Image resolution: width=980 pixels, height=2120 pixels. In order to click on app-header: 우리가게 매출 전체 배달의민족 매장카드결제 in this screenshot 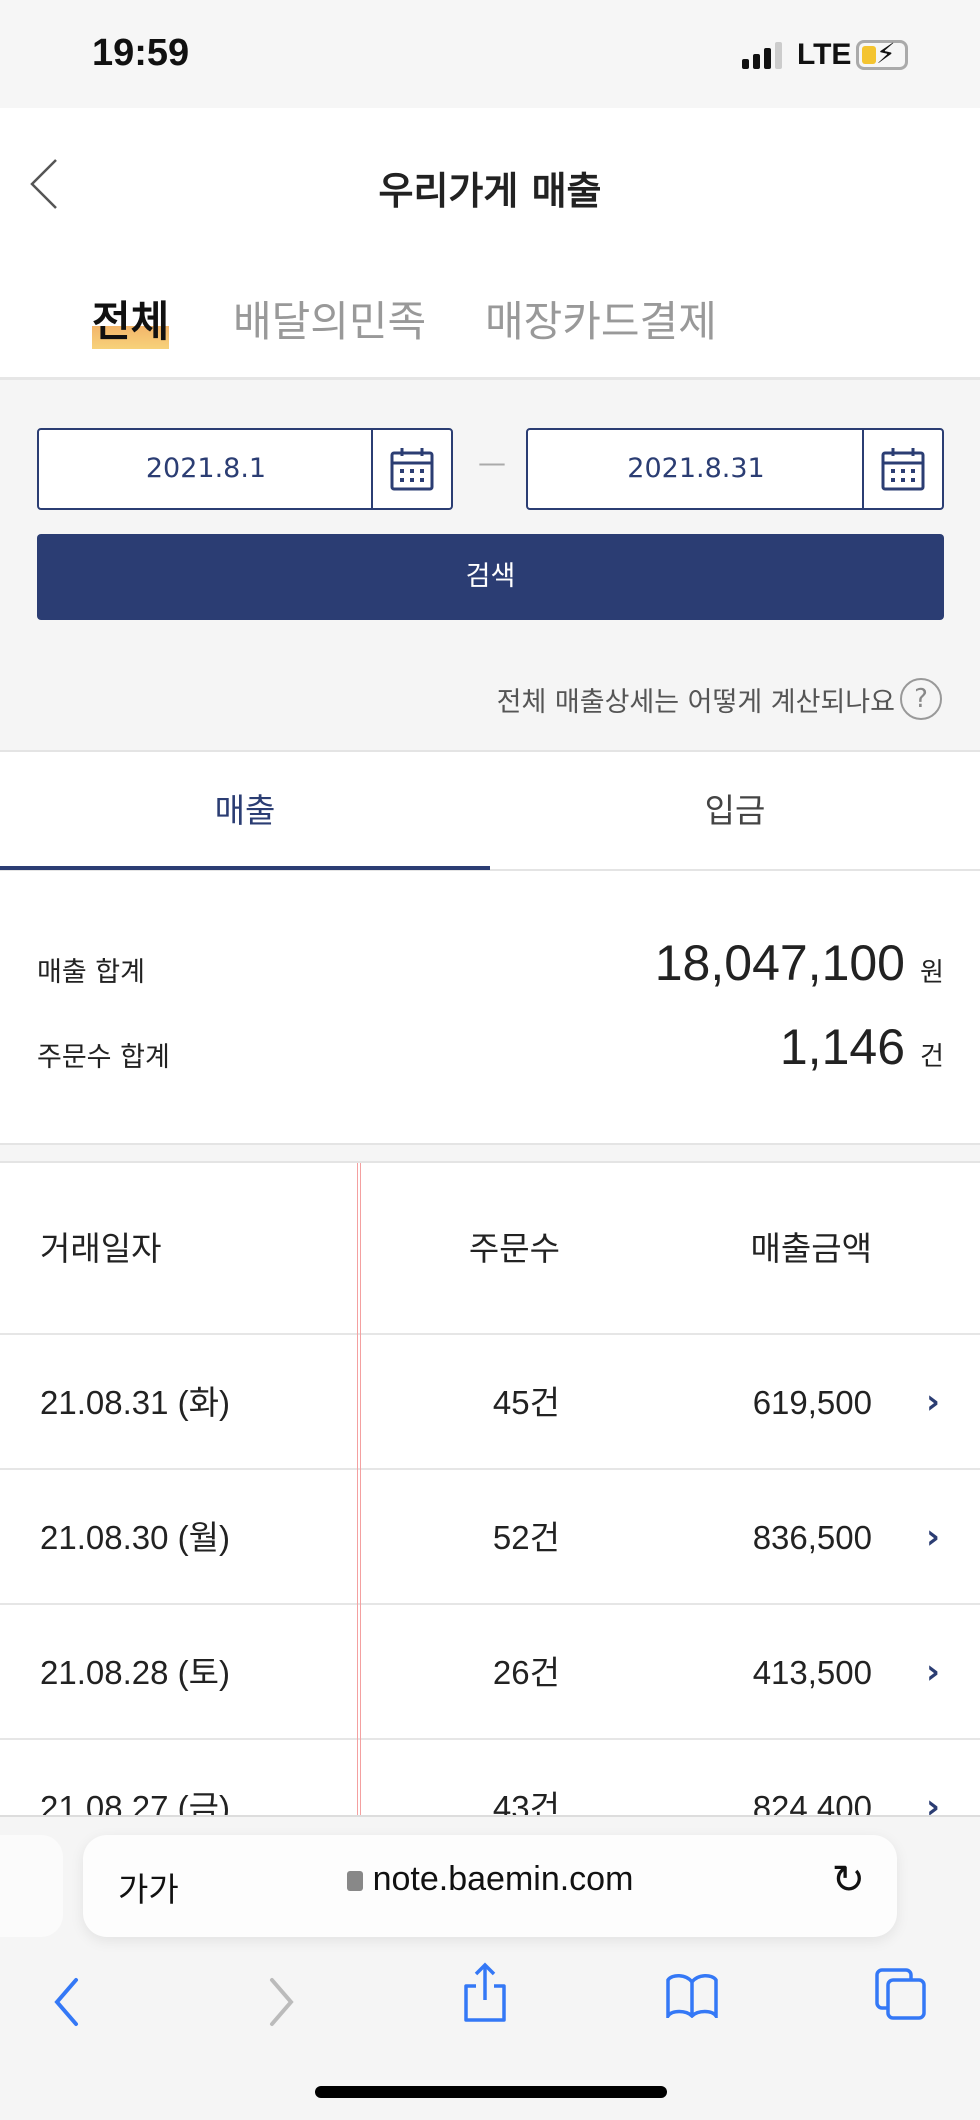, I will do `click(490, 244)`.